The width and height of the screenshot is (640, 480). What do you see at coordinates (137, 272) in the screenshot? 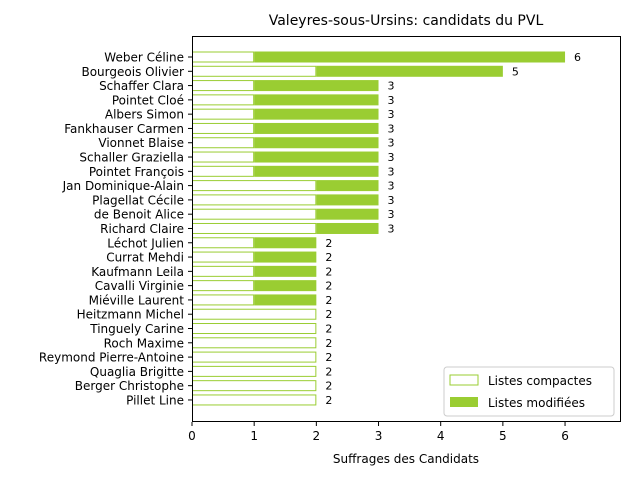
I see `y-tick-label: Kaufmann Leila` at bounding box center [137, 272].